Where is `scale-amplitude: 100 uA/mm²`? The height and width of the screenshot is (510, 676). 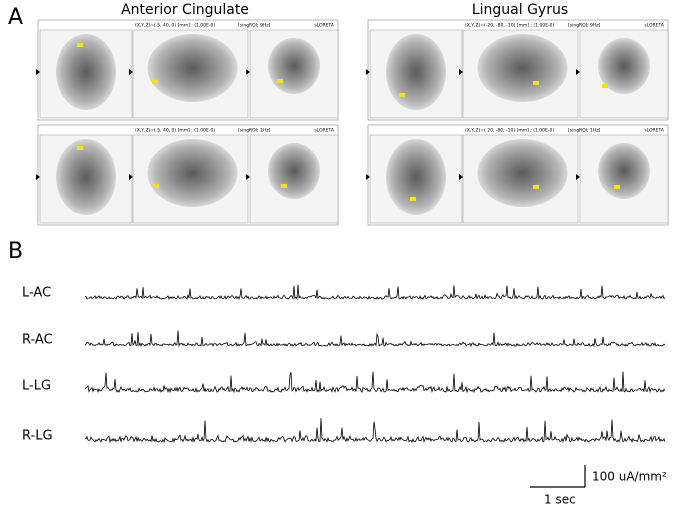
scale-amplitude: 100 uA/mm² is located at coordinates (629, 477).